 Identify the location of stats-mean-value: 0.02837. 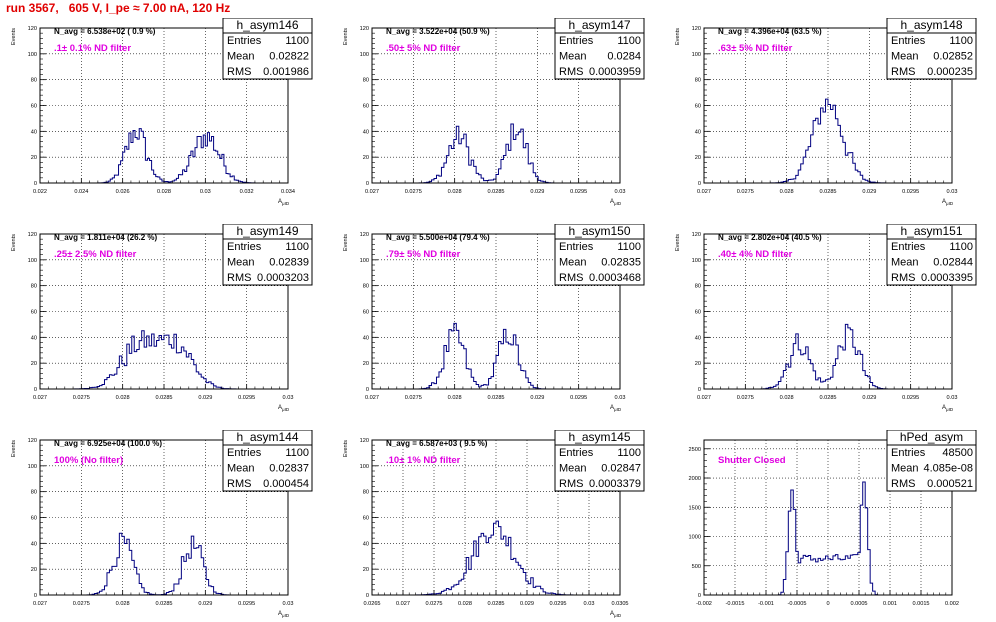
(289, 469).